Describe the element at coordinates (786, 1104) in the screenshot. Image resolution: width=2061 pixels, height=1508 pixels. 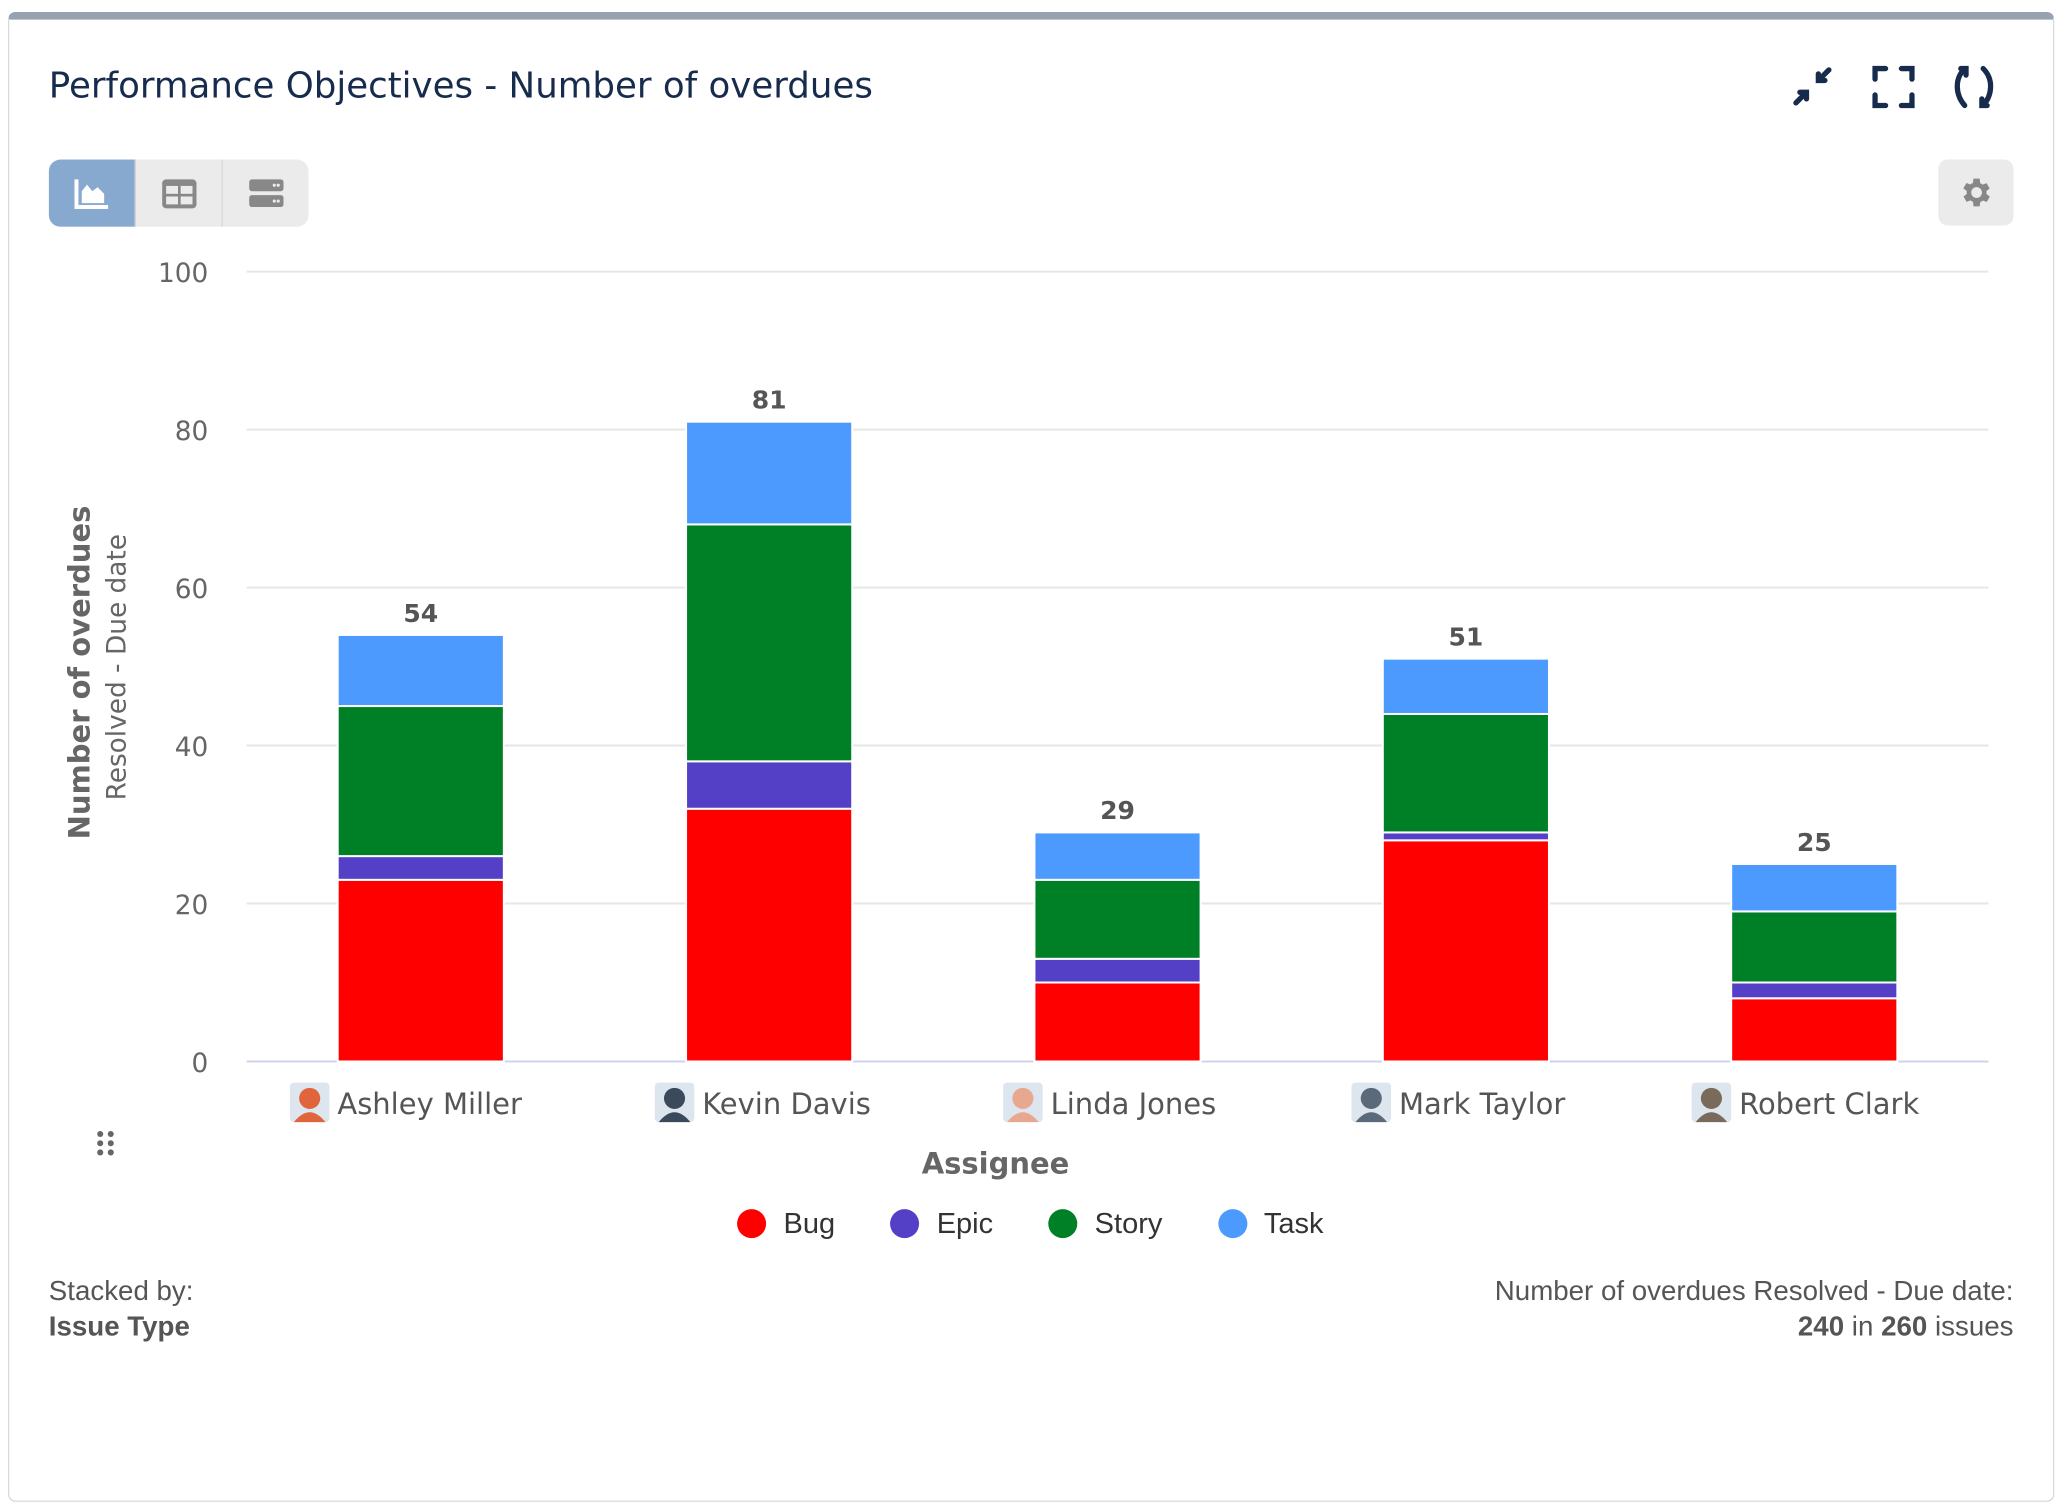
I see `x-tick-label: Kevin Davis` at that location.